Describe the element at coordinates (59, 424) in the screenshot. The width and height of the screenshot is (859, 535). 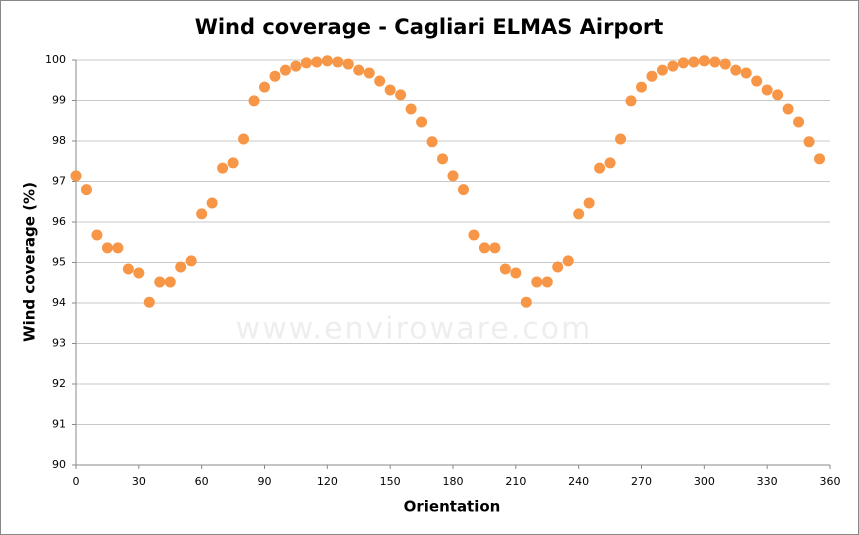
I see `y-tick-label: 91` at that location.